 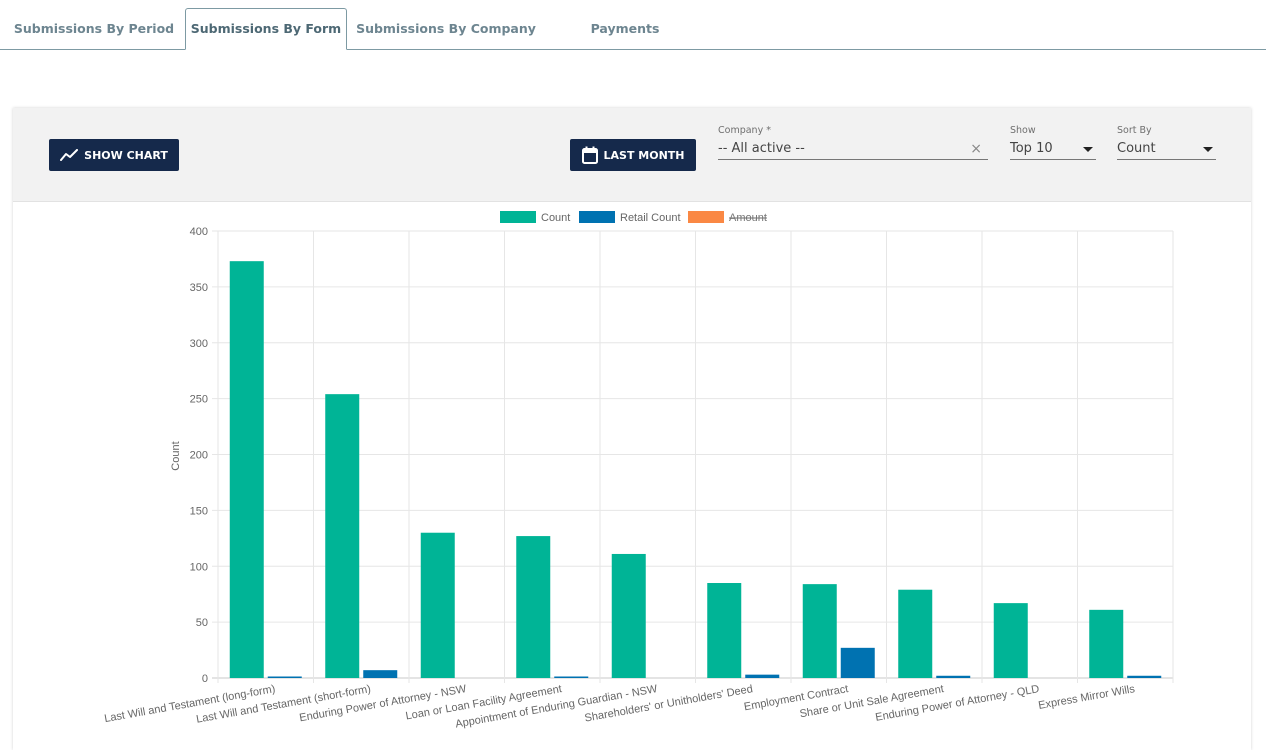 What do you see at coordinates (555, 218) in the screenshot?
I see `legend-label: Count` at bounding box center [555, 218].